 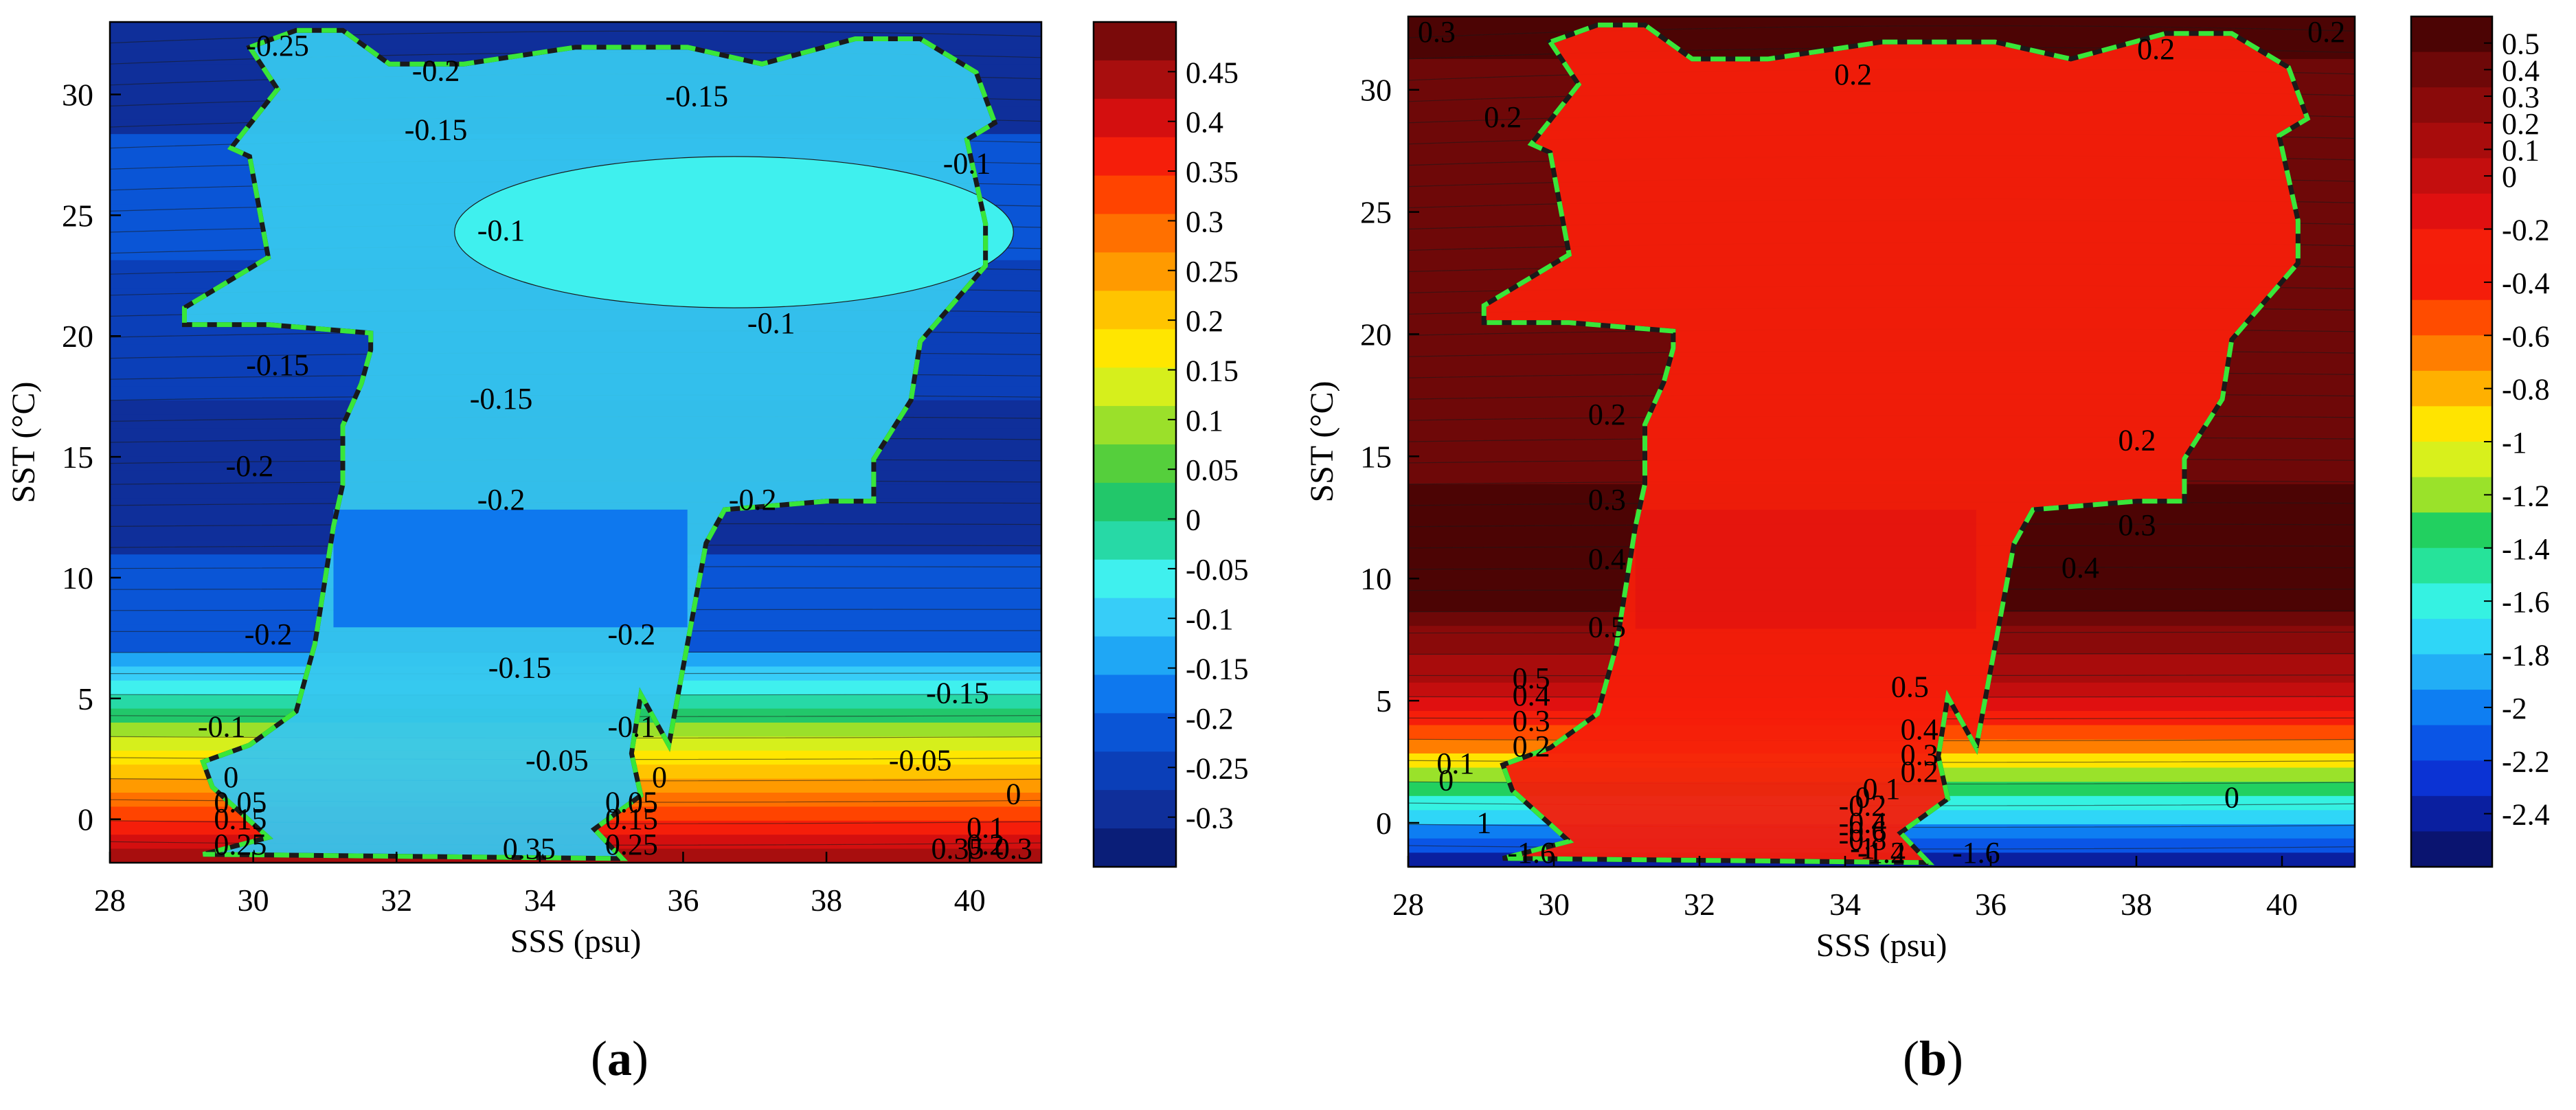 I want to click on caption-a: (a), so click(x=619, y=1059).